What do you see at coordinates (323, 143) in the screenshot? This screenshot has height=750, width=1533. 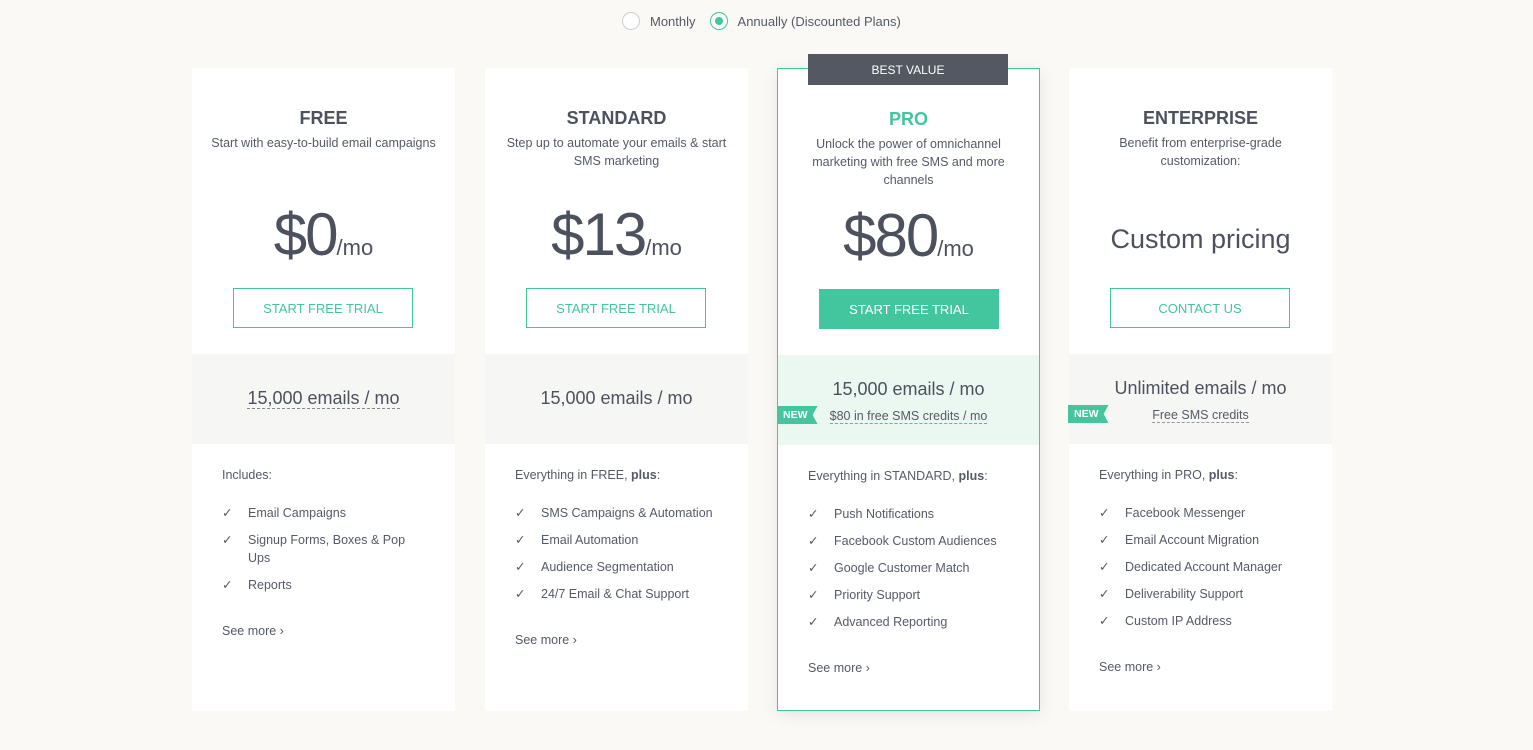 I see `plan-description: Start with easy-to-build email campaigns` at bounding box center [323, 143].